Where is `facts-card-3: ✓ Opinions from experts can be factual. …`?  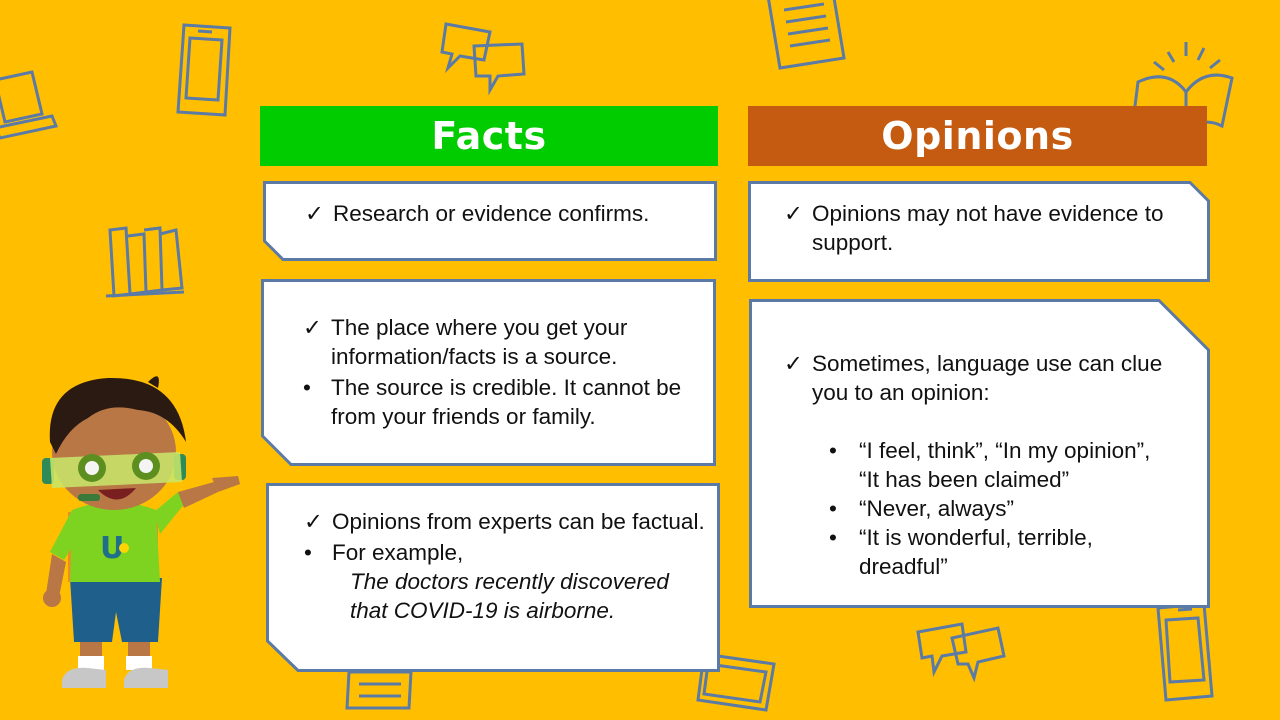 facts-card-3: ✓ Opinions from experts can be factual. … is located at coordinates (493, 577).